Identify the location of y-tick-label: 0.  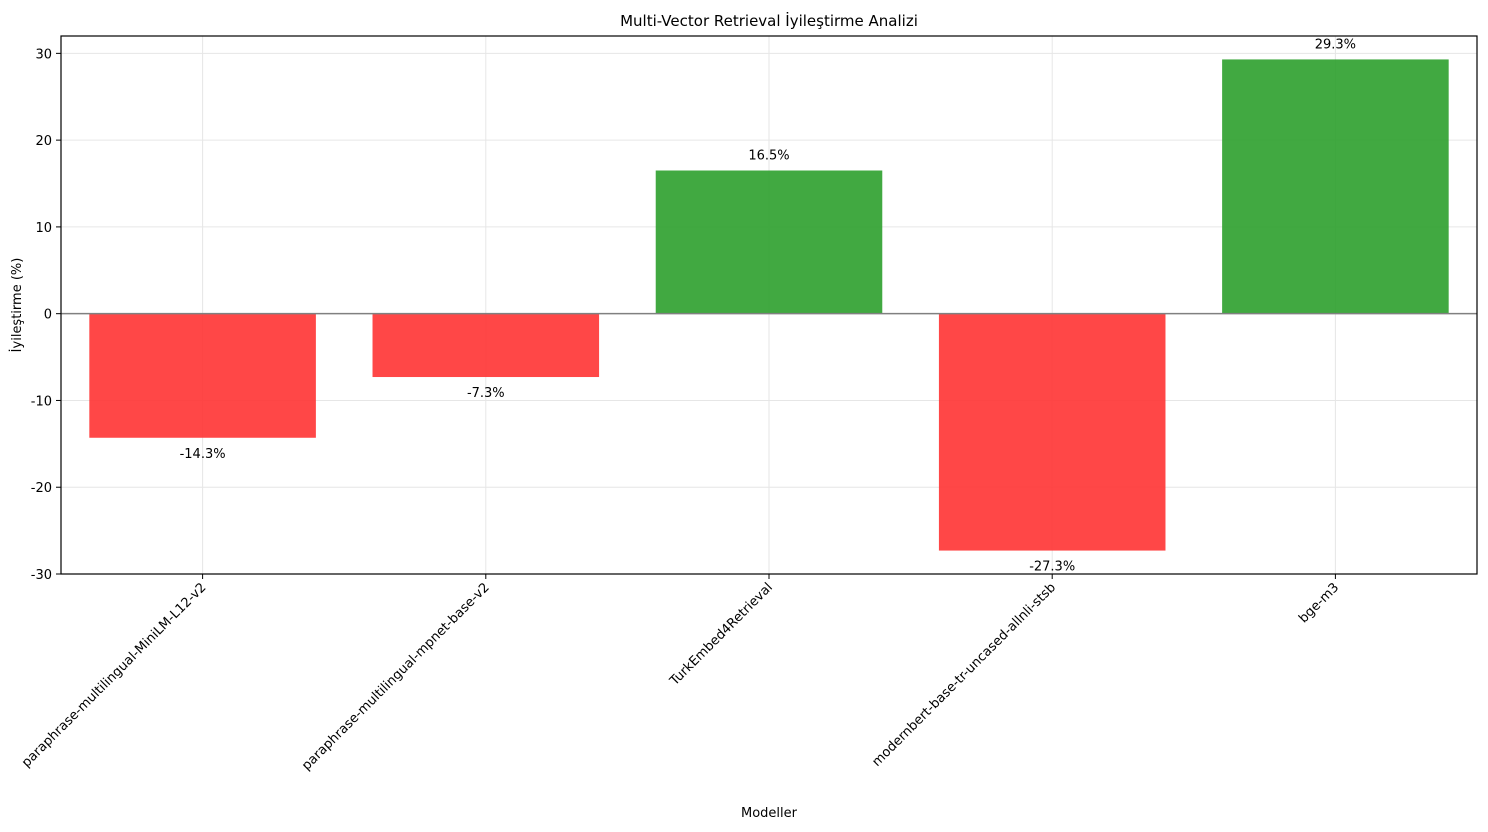
(48, 315).